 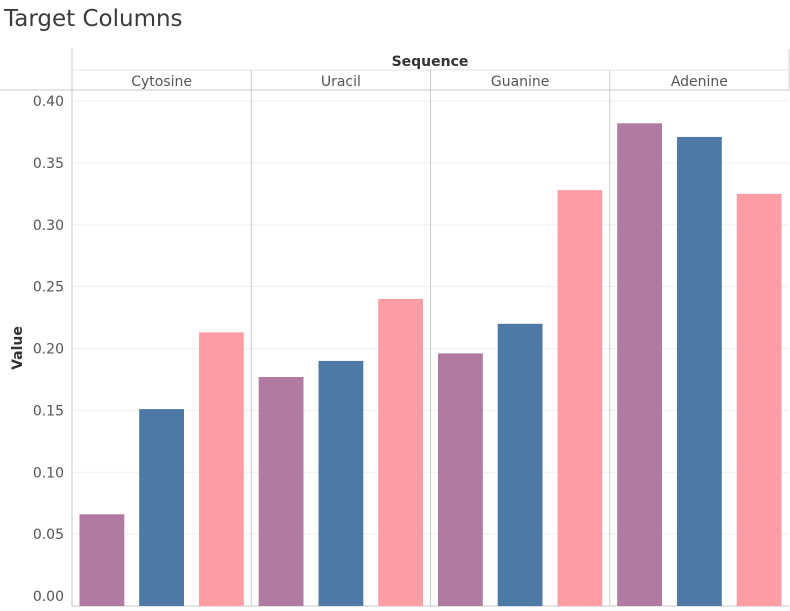 I want to click on category-label: Uracil, so click(x=341, y=82).